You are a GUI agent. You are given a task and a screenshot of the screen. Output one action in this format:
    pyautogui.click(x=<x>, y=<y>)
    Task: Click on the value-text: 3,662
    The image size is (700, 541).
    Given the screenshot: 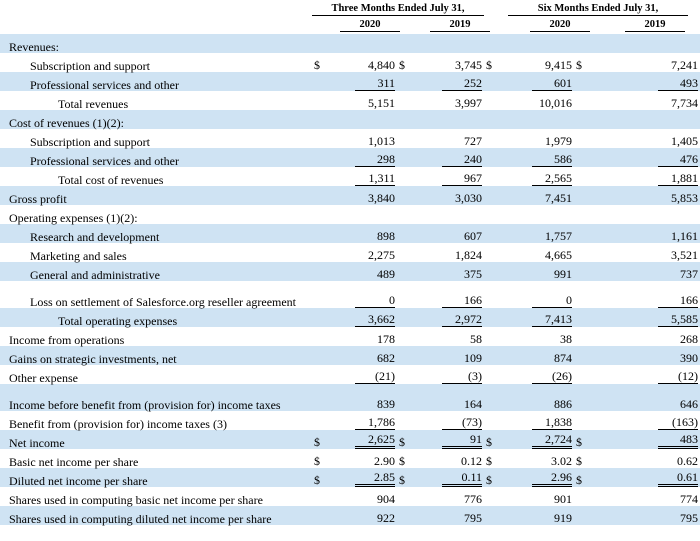 What is the action you would take?
    pyautogui.click(x=375, y=320)
    